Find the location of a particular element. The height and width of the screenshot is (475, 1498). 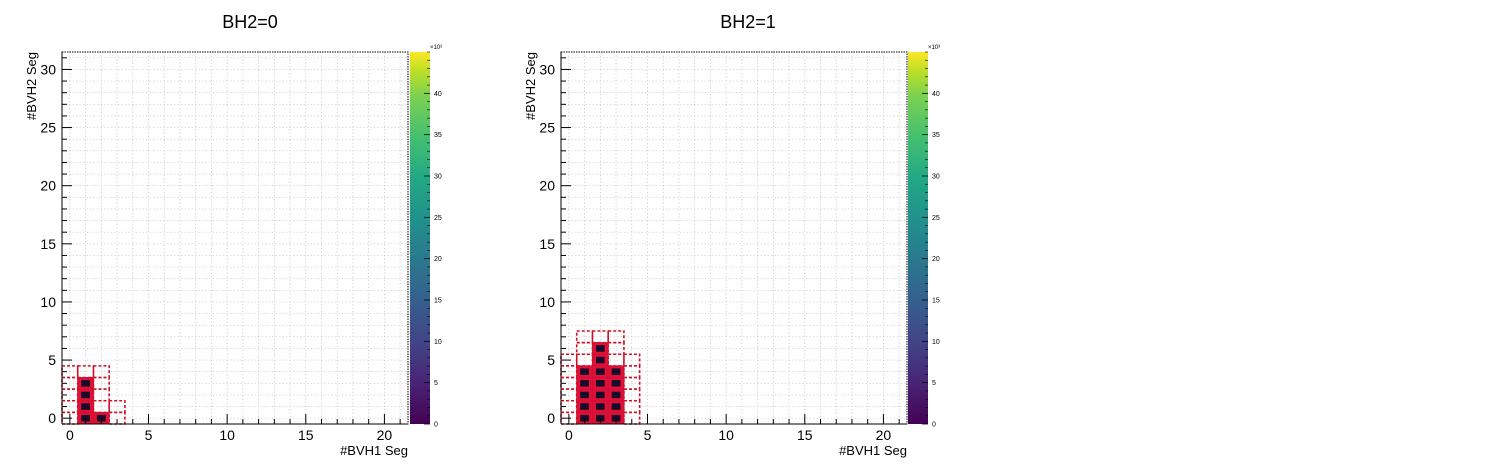

panel-title: BH2=1 is located at coordinates (748, 22).